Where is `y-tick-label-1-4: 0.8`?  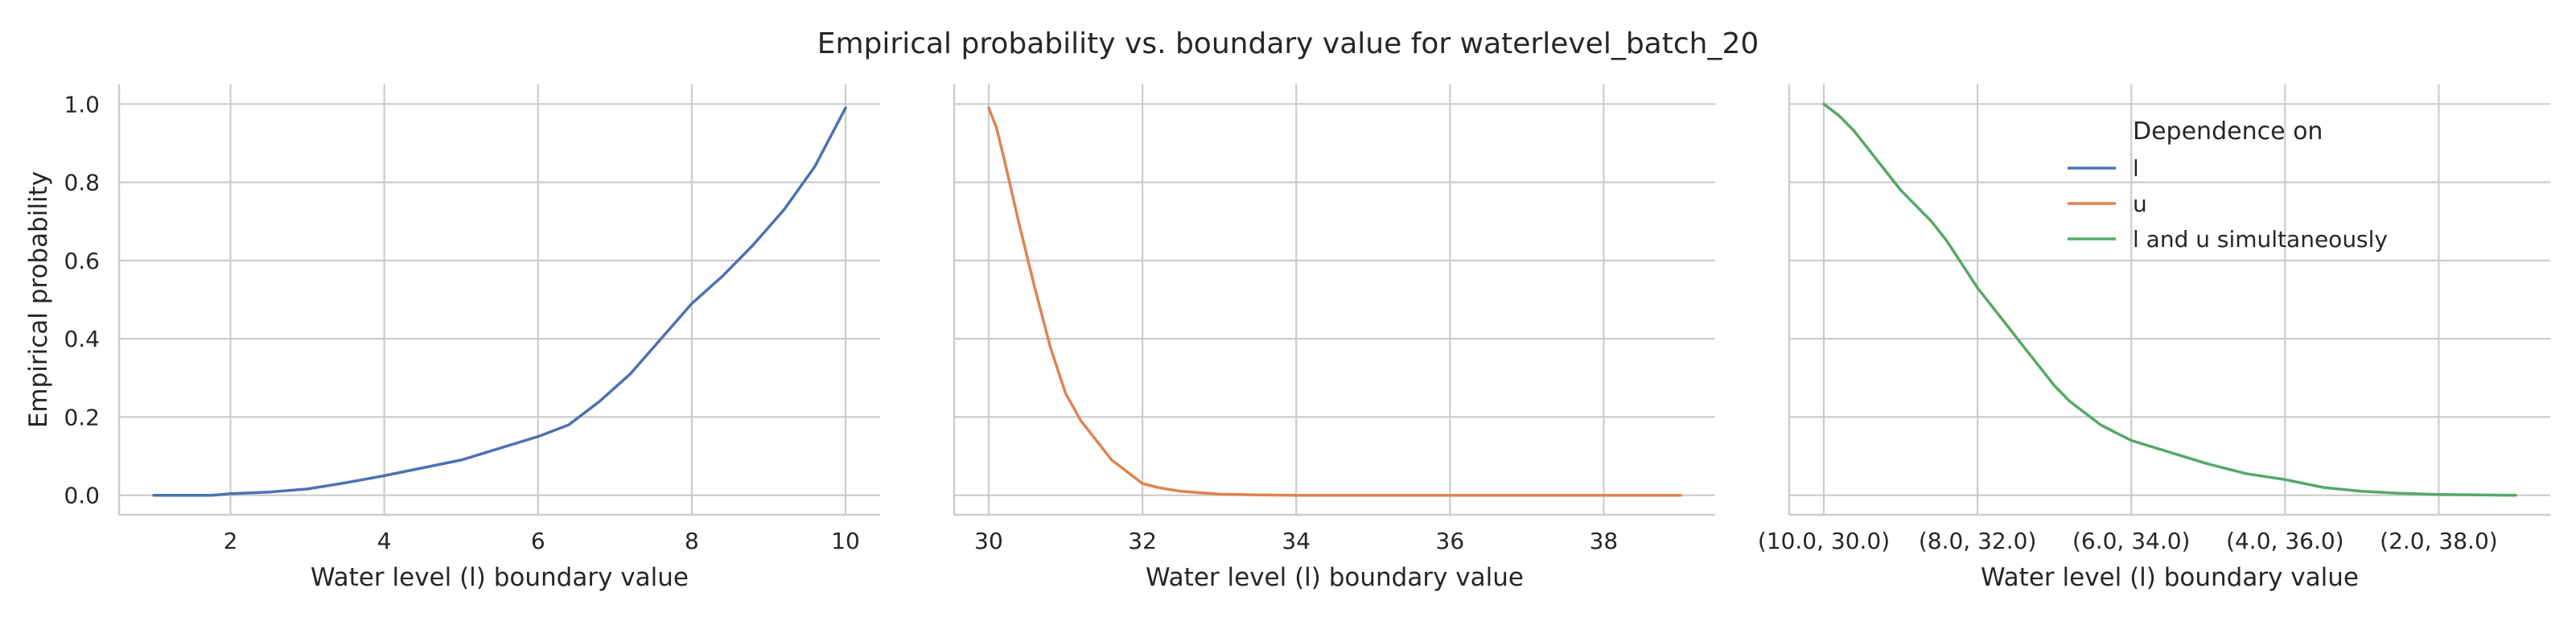
y-tick-label-1-4: 0.8 is located at coordinates (82, 183).